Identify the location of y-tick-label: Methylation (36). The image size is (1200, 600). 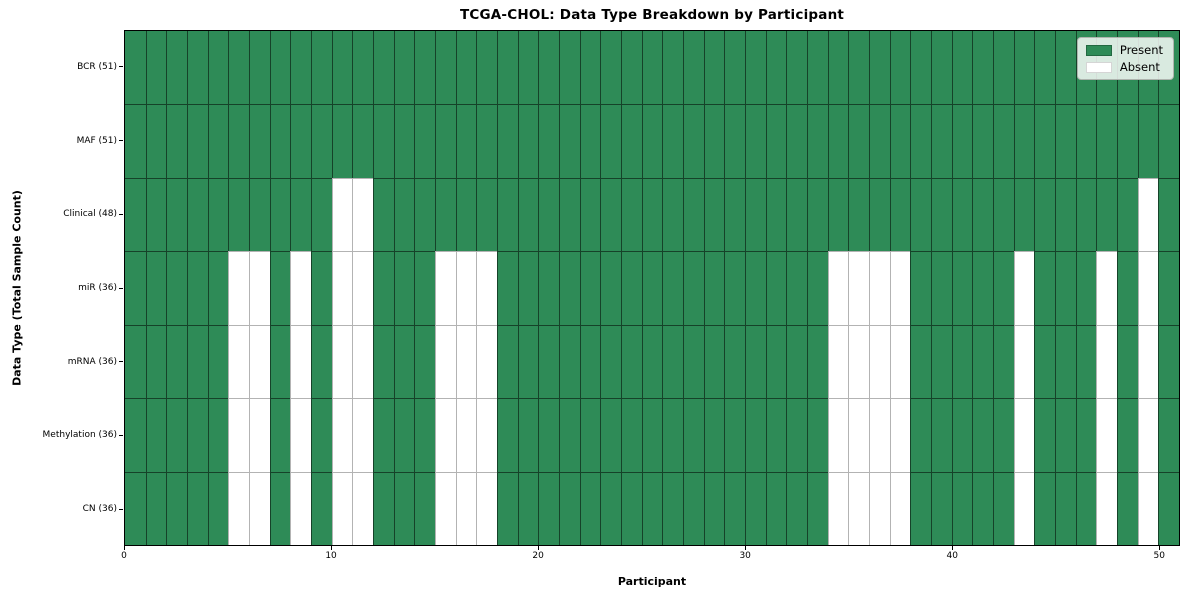
(79, 435).